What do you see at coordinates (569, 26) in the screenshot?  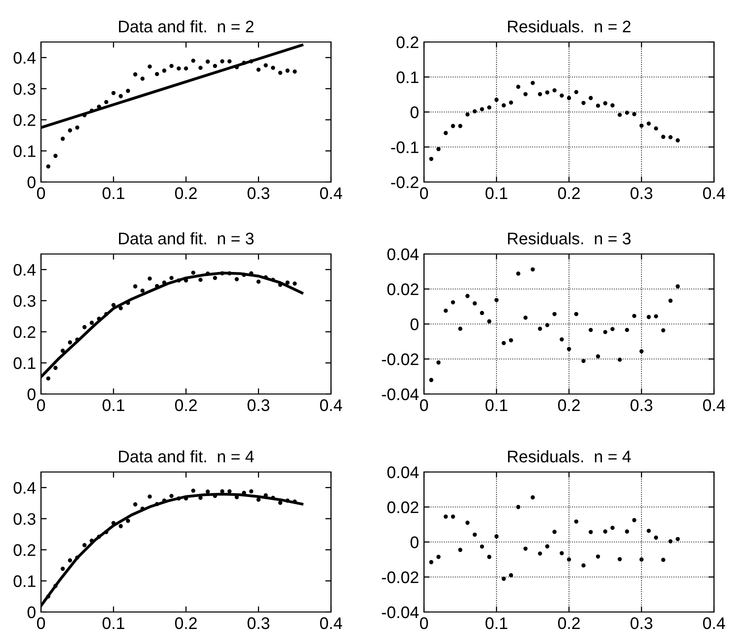 I see `chart-title: Residuals. n = 2` at bounding box center [569, 26].